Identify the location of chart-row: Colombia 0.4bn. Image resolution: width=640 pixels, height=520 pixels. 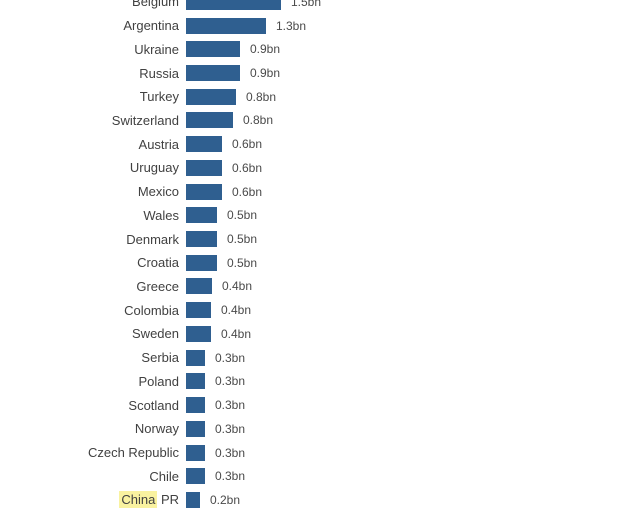
(320, 310).